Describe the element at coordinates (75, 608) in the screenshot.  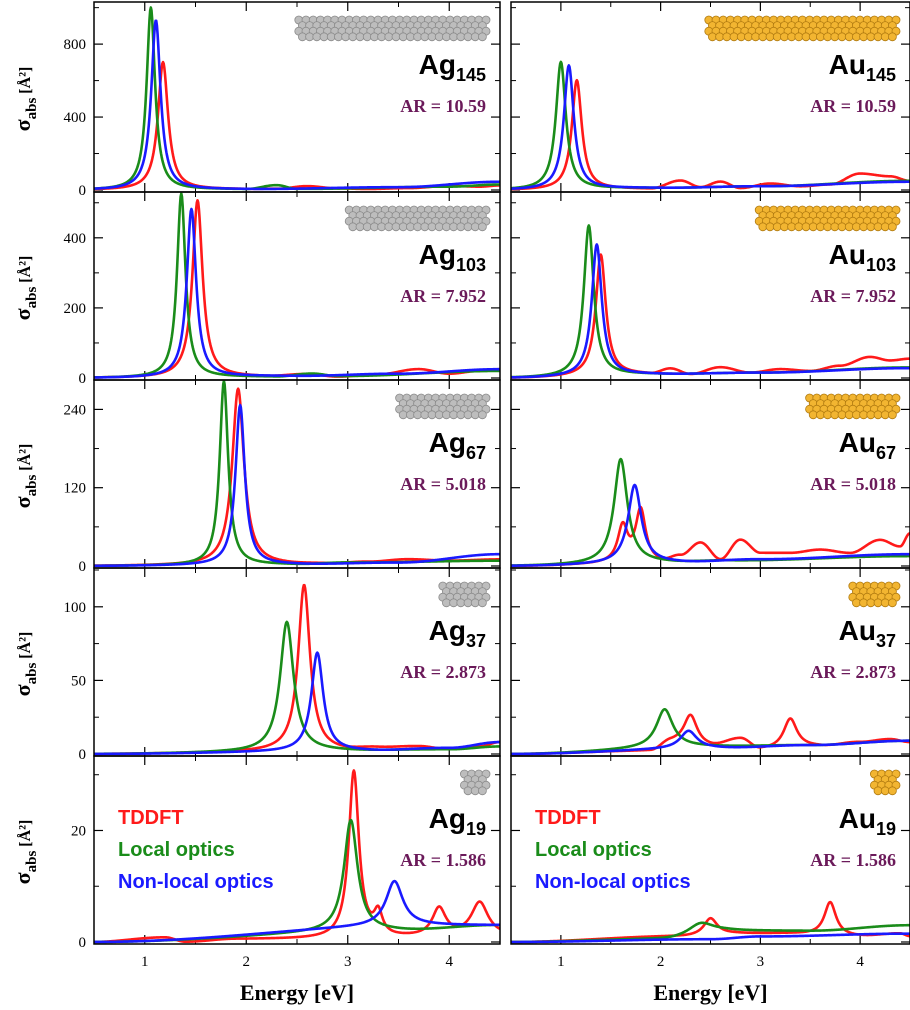
I see `y-tick-label: 100` at that location.